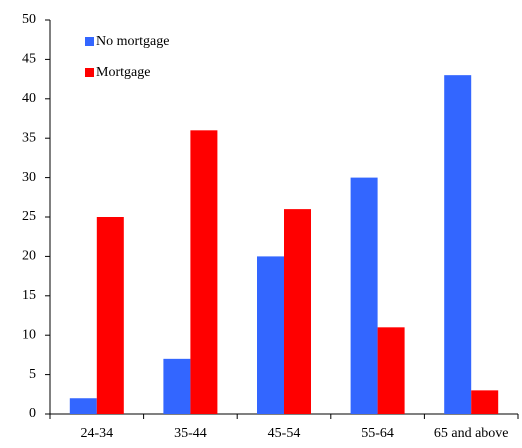  What do you see at coordinates (29, 216) in the screenshot?
I see `y-tick-label: 25` at bounding box center [29, 216].